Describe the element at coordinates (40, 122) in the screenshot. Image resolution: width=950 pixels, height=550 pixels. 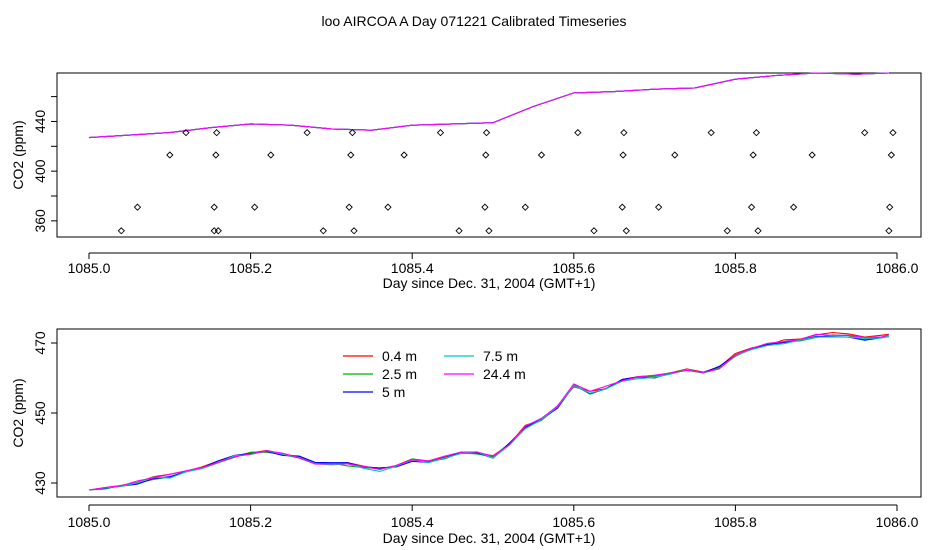
I see `y-tick-label: 440` at that location.